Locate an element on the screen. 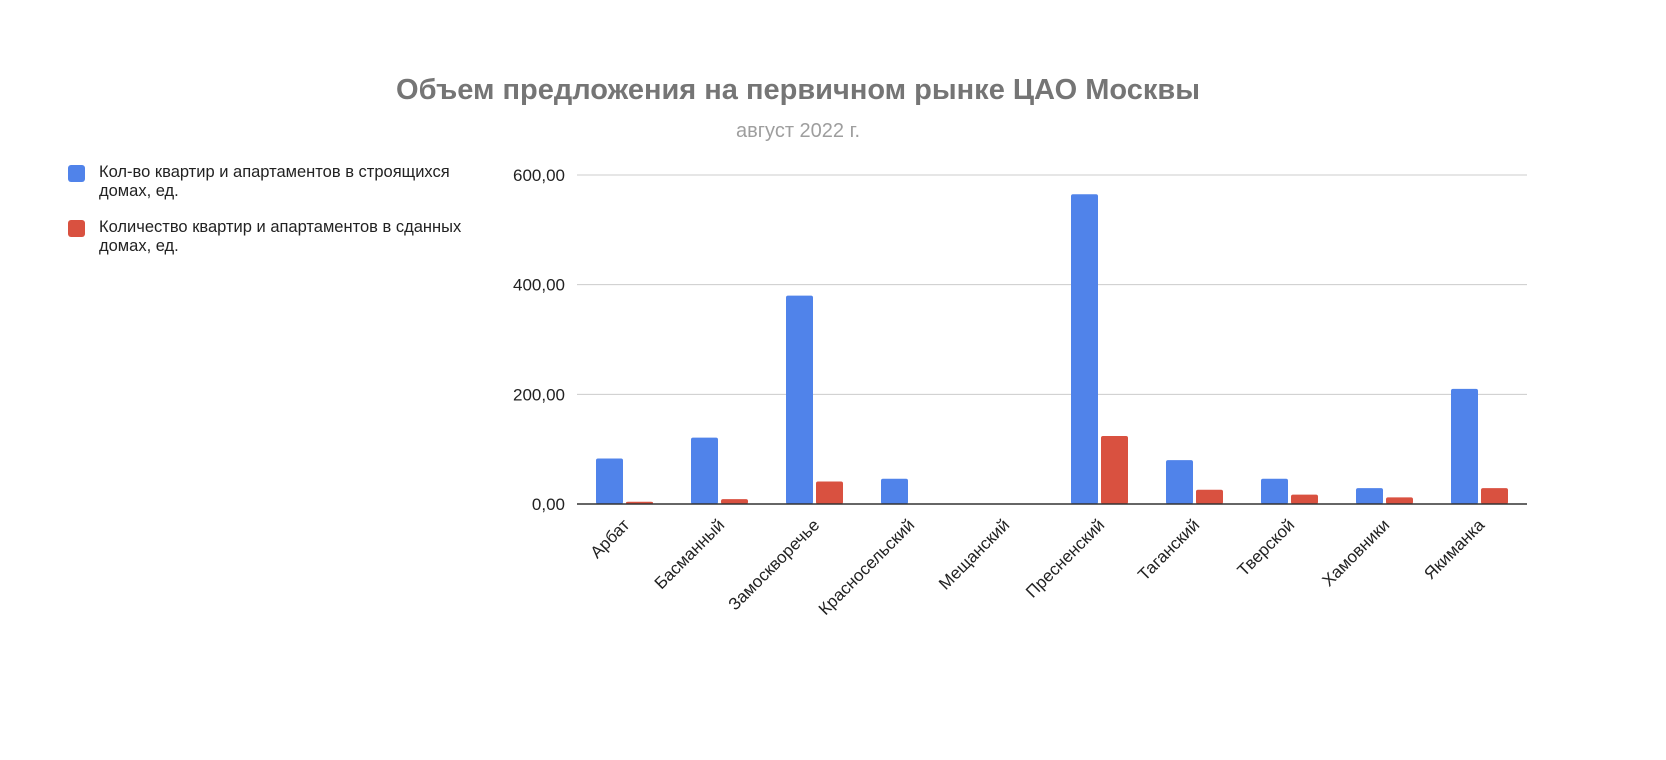  y-tick-label-2: 400,00 is located at coordinates (539, 285).